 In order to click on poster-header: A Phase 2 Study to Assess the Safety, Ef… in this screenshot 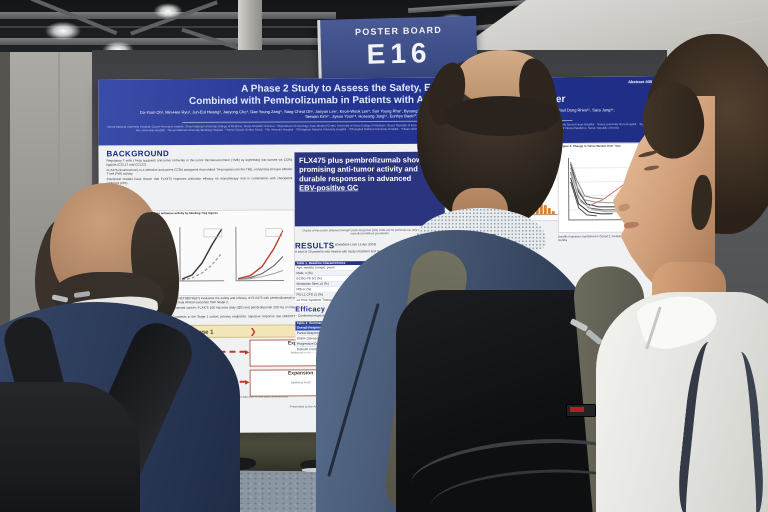, I will do `click(377, 111)`.